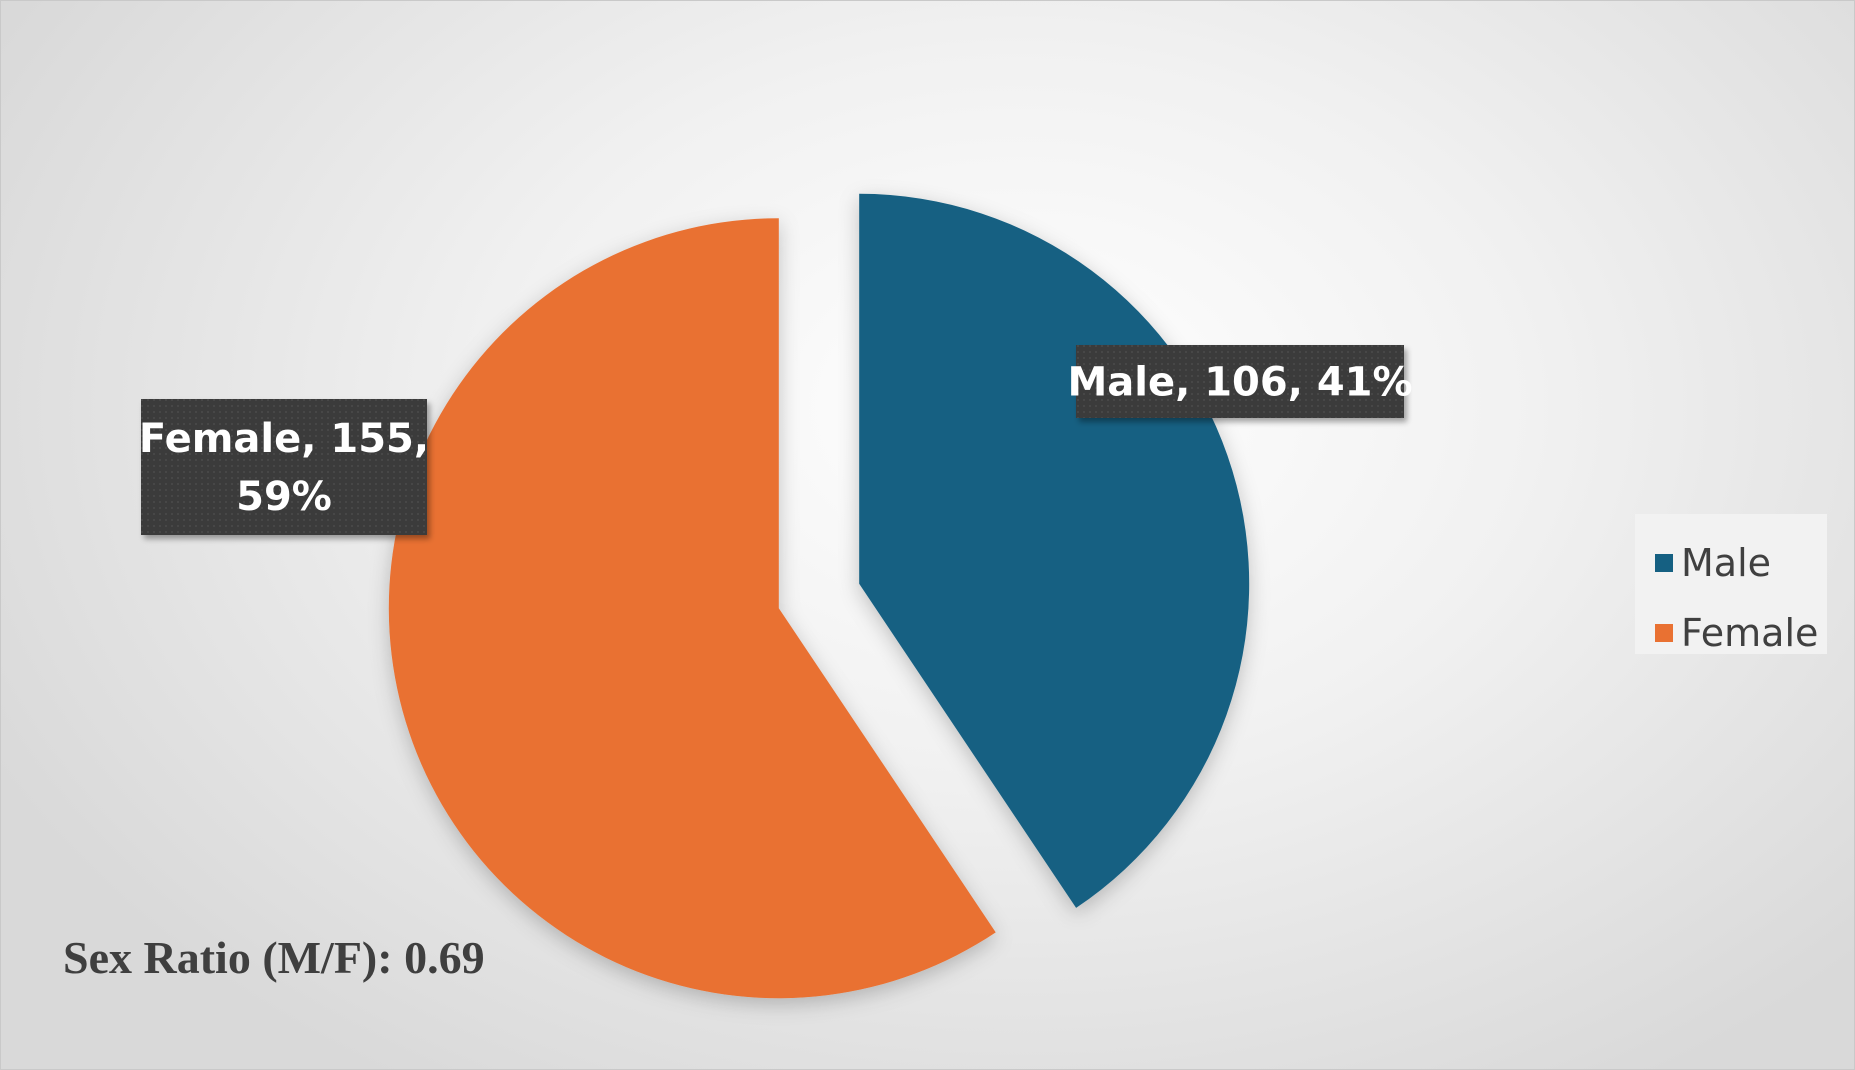 The width and height of the screenshot is (1855, 1070). I want to click on data-label-text-male-0: Male, 106, 41%, so click(1239, 383).